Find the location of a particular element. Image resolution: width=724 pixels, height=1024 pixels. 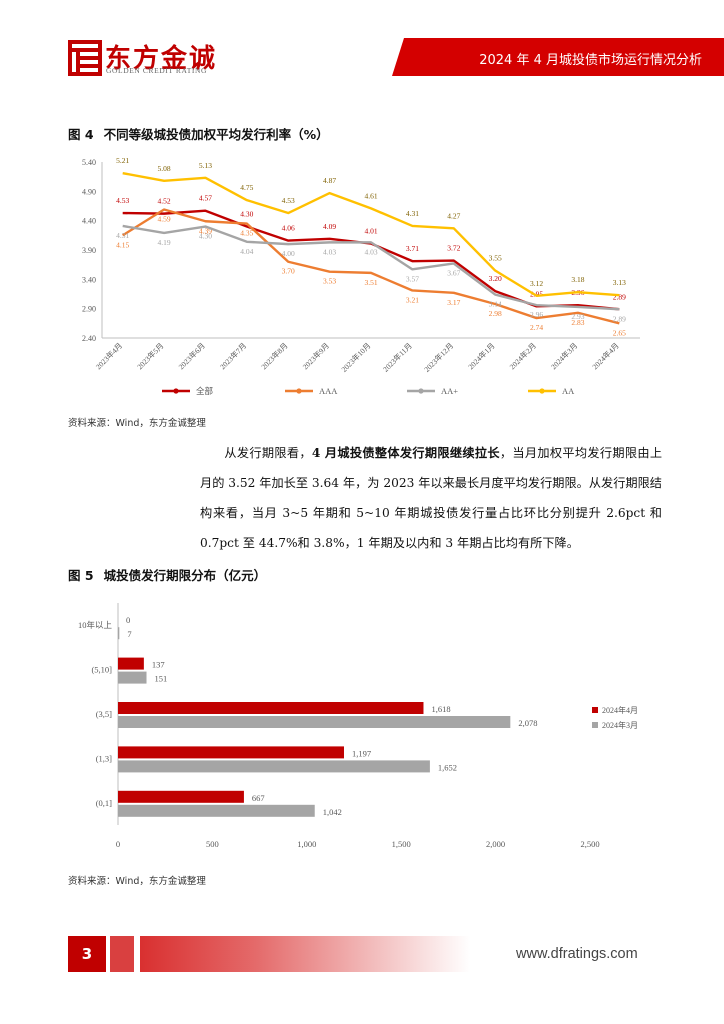

x-tick-label: 500 is located at coordinates (212, 844).